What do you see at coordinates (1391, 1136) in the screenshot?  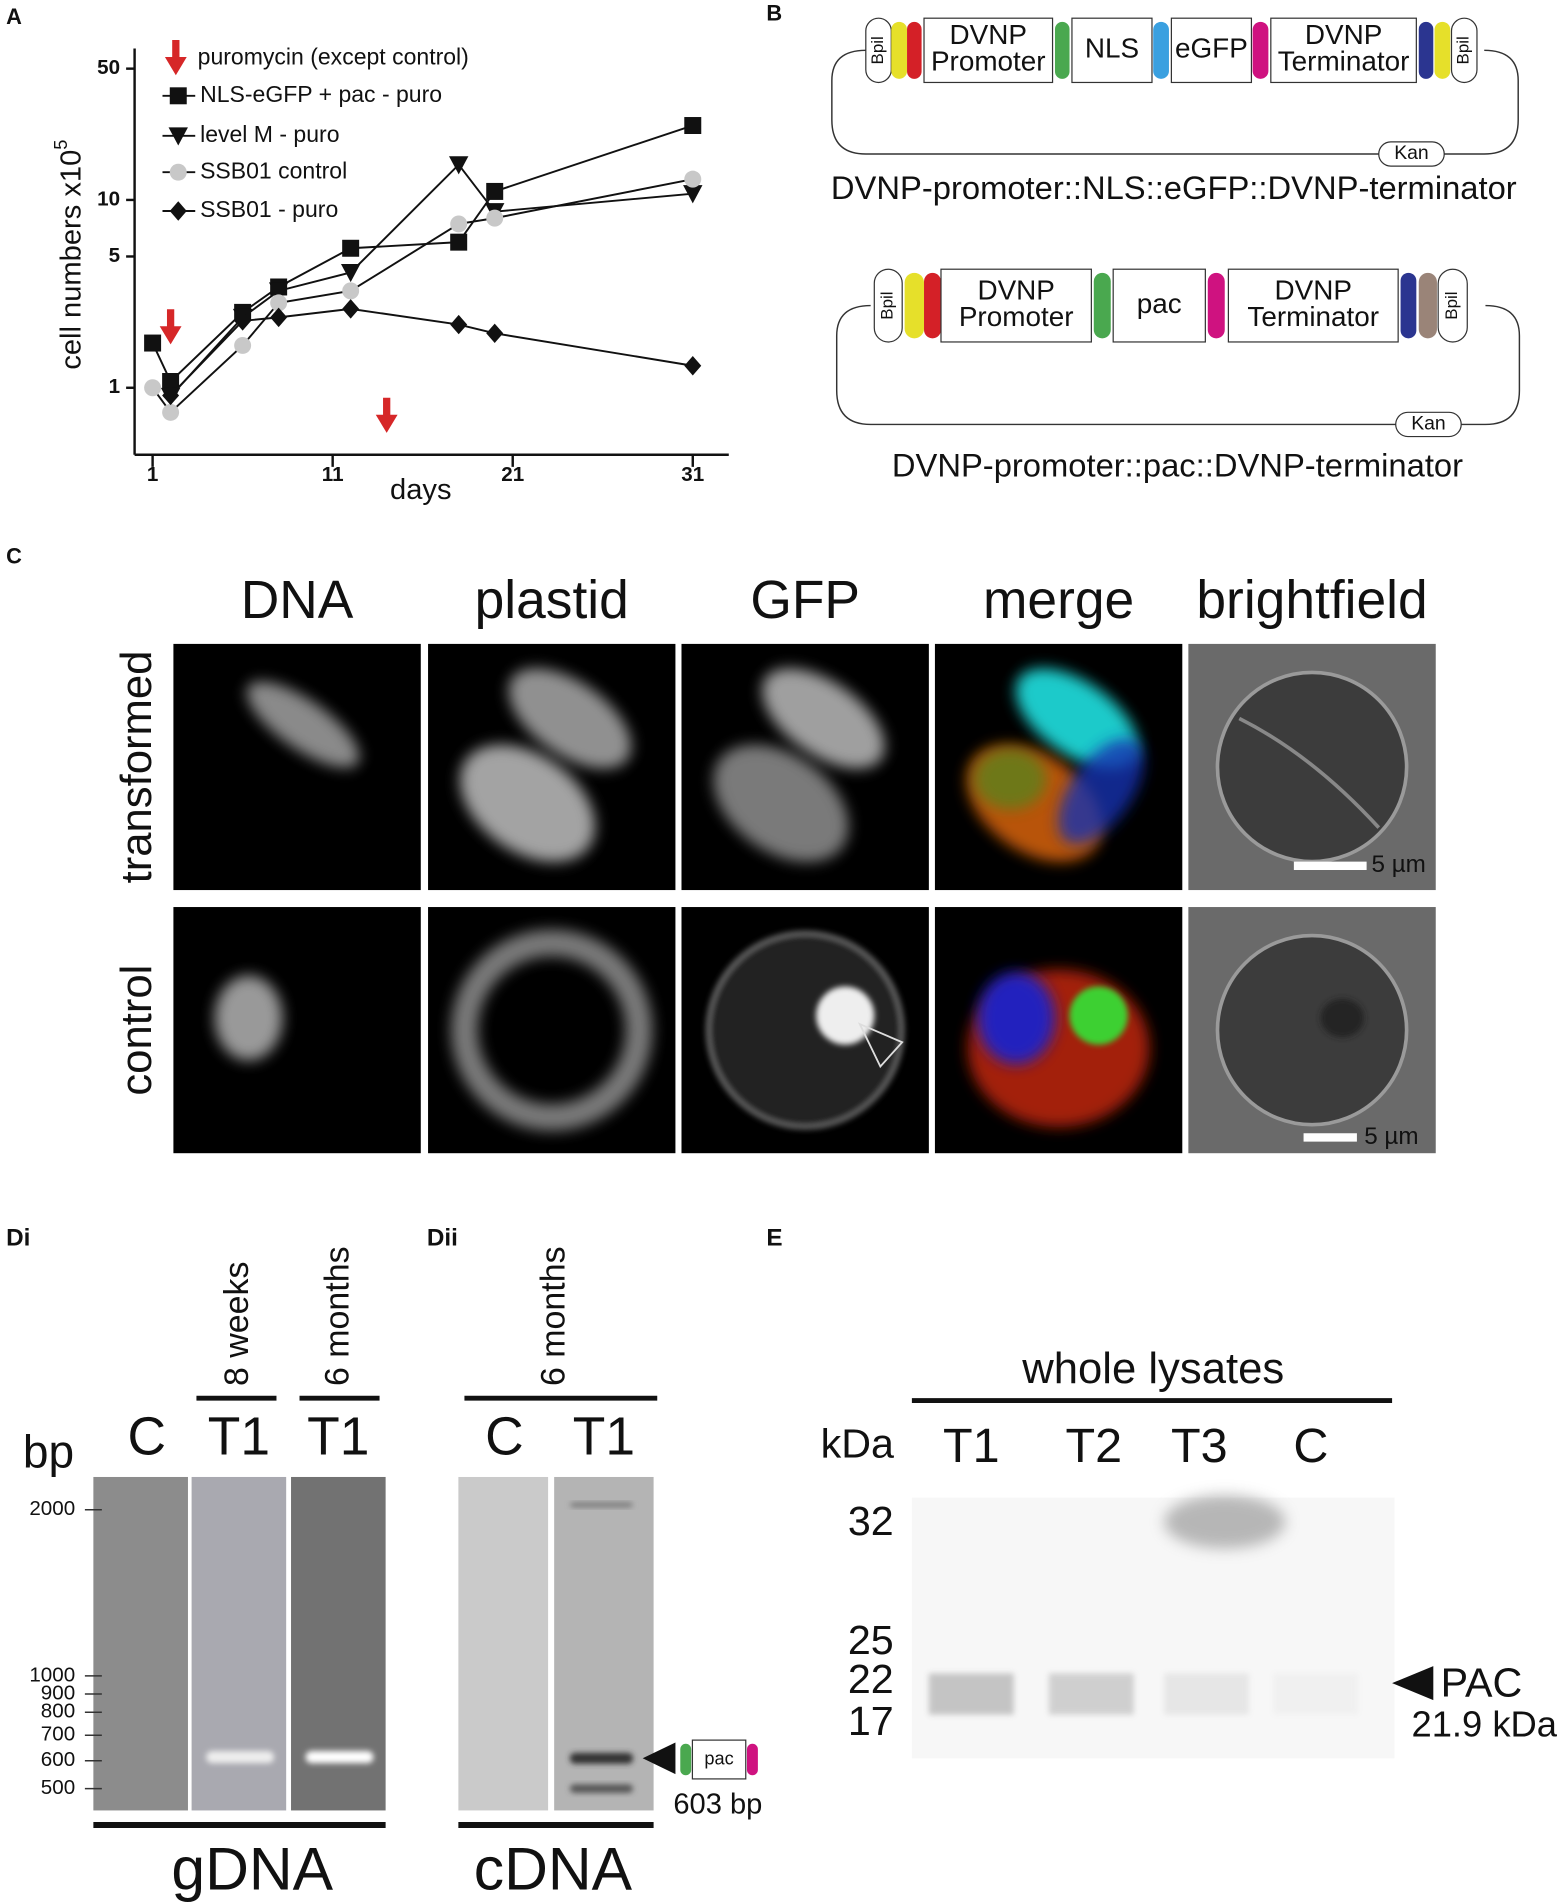 I see `scale-bar-label: 5 µm` at bounding box center [1391, 1136].